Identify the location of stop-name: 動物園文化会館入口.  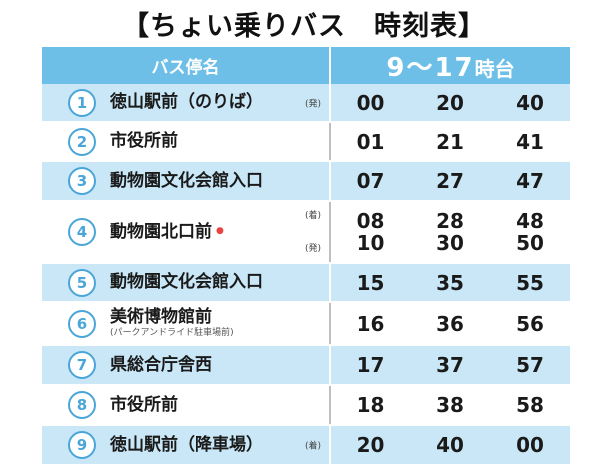
(186, 282).